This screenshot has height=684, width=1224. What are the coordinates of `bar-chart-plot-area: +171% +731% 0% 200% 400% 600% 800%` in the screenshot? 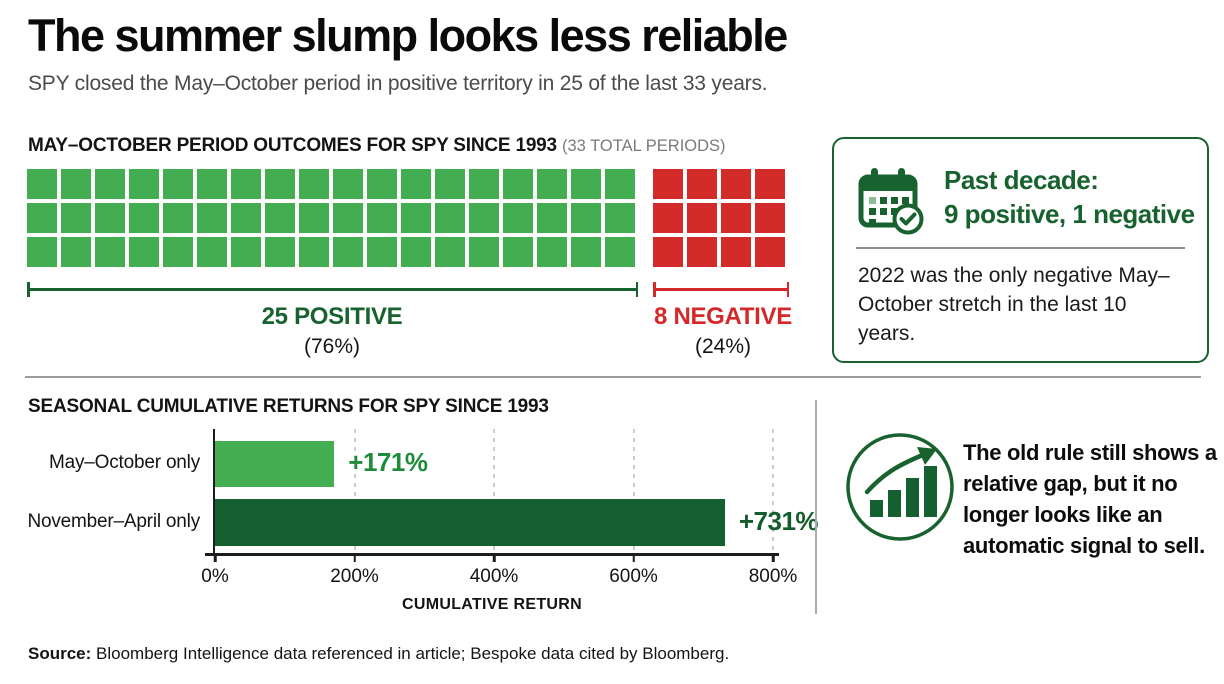 It's located at (510, 508).